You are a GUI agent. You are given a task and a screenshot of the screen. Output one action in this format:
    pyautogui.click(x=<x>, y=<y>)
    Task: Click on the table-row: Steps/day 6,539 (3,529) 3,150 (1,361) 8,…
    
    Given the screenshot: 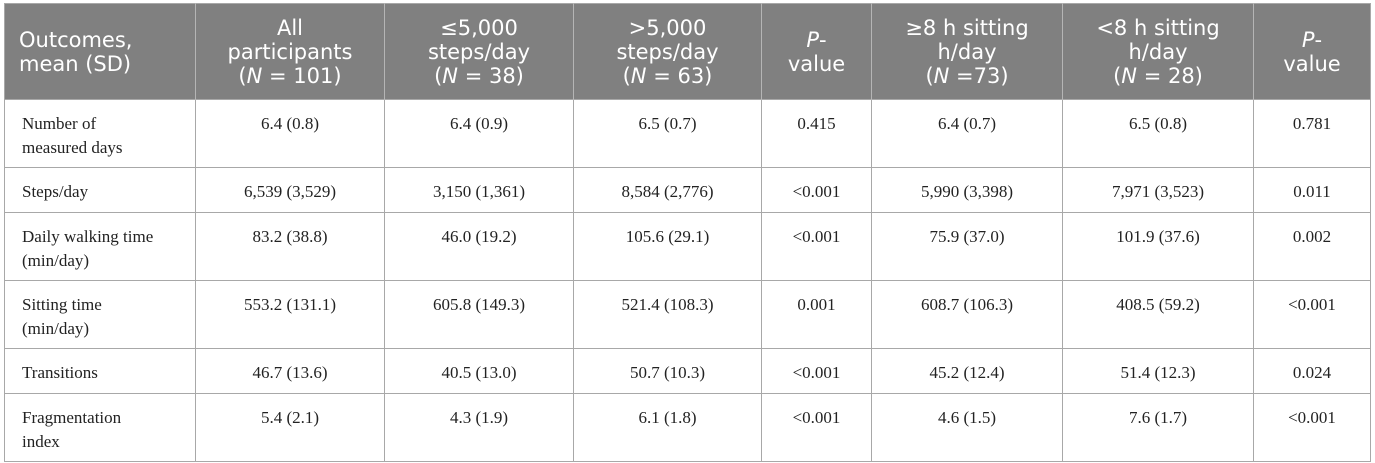 What is the action you would take?
    pyautogui.click(x=687, y=190)
    